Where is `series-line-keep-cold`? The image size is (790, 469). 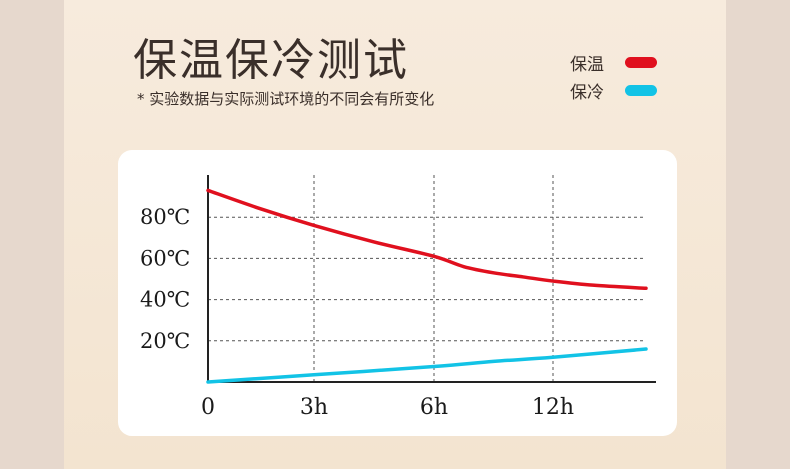
series-line-keep-cold is located at coordinates (427, 365).